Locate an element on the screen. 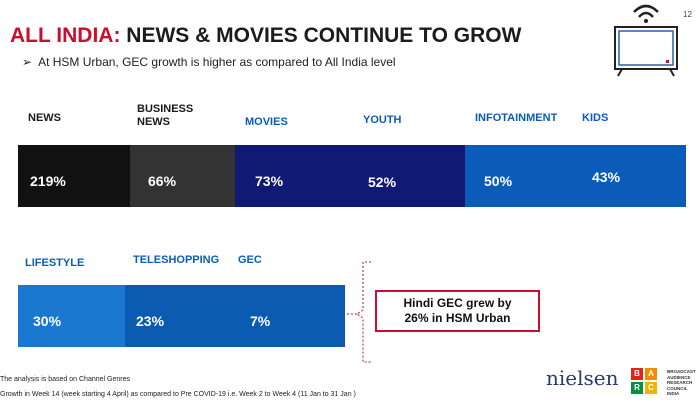  growth-value: 52% is located at coordinates (382, 182).